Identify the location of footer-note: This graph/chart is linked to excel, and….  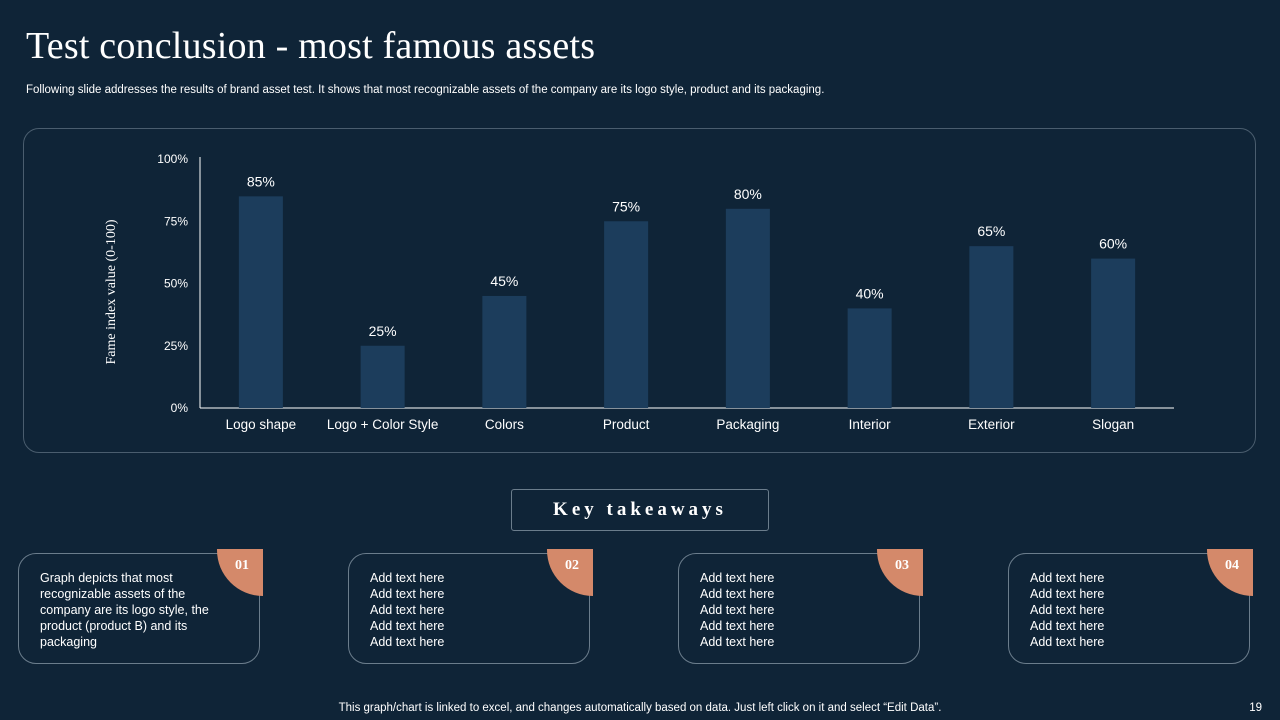
(640, 708).